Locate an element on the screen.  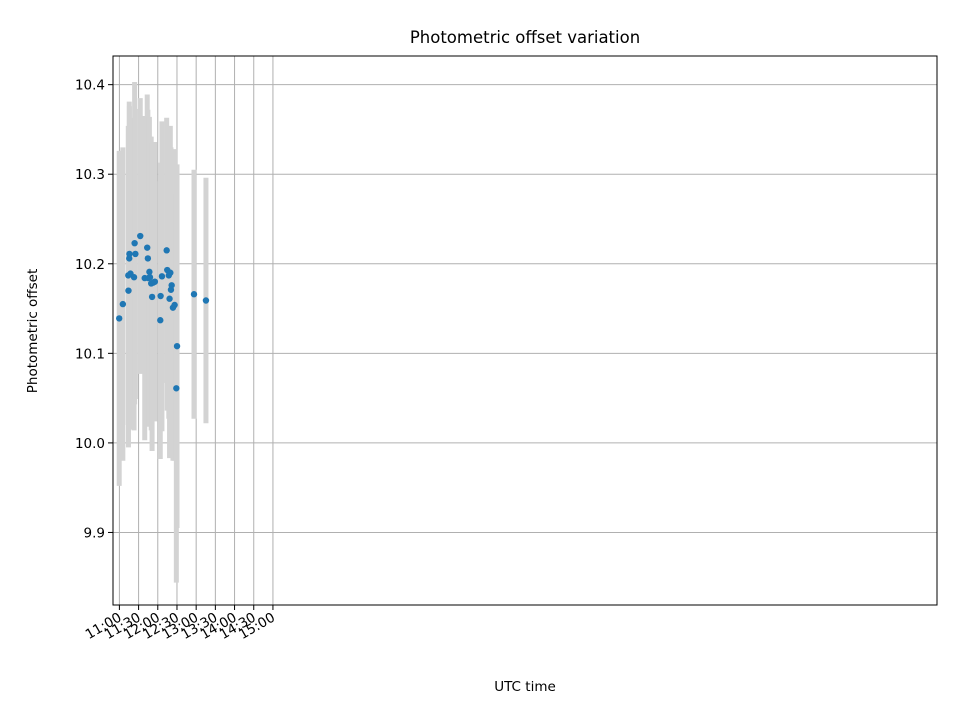
chart-title: Photometric offset variation is located at coordinates (525, 37).